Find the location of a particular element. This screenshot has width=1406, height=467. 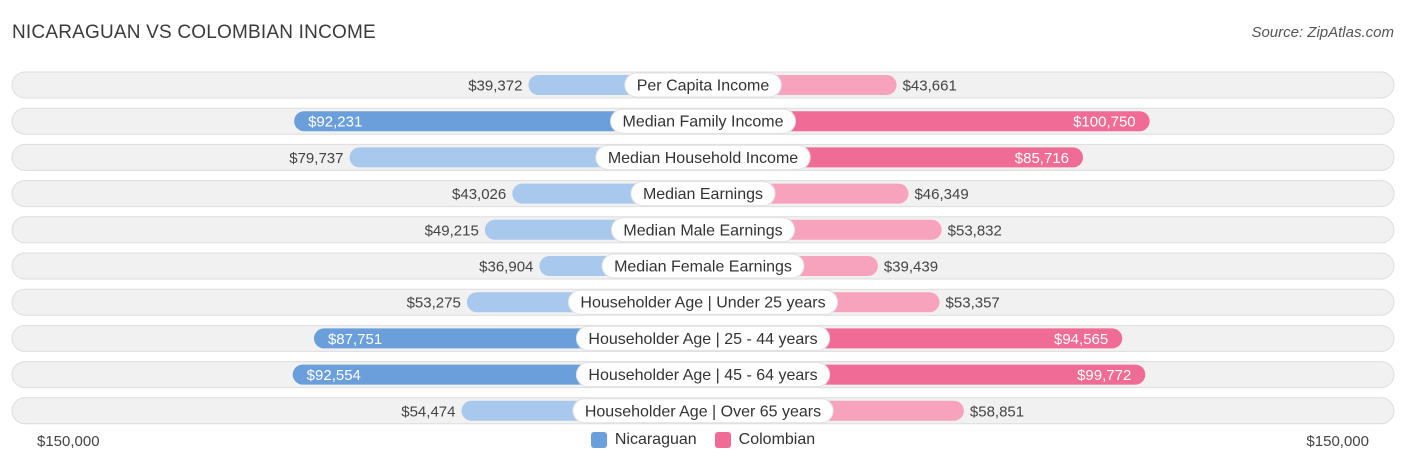

value-label-nicaraguan: $49,215 is located at coordinates (452, 230).